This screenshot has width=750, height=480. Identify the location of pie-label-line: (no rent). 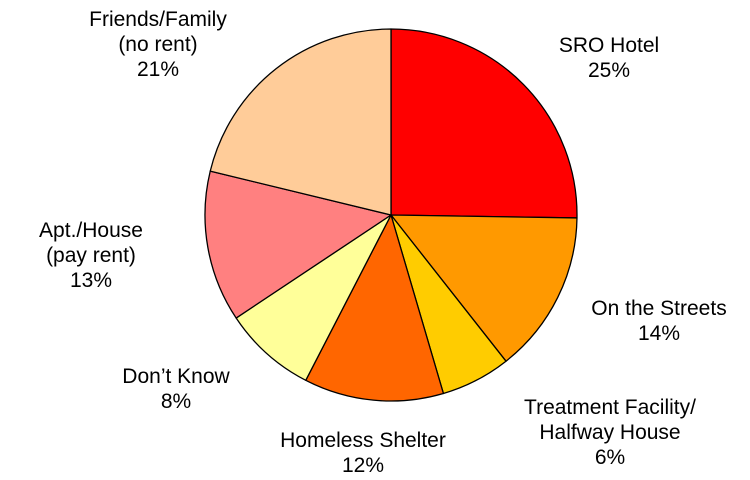
(157, 44).